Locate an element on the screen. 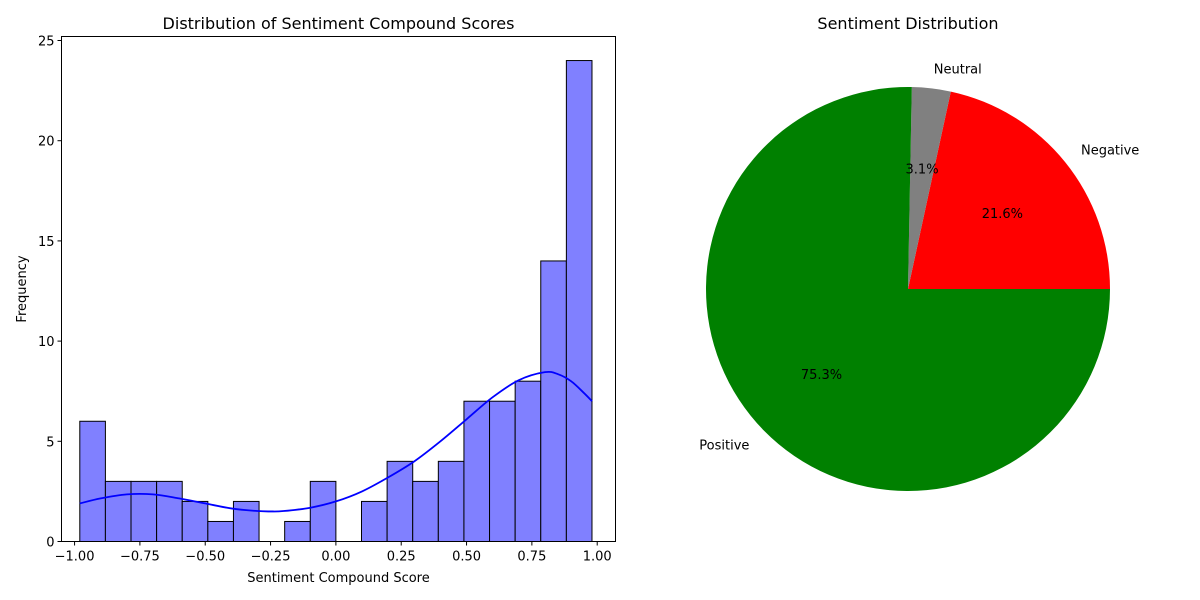  x-tick-label: −0.75 is located at coordinates (140, 557).